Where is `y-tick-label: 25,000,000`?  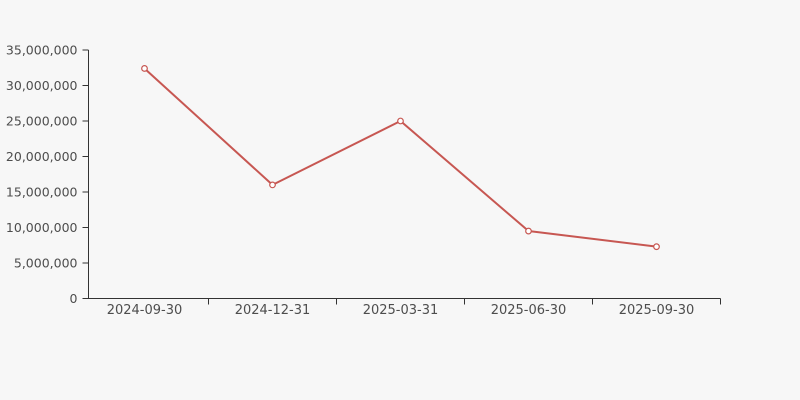
y-tick-label: 25,000,000 is located at coordinates (42, 121).